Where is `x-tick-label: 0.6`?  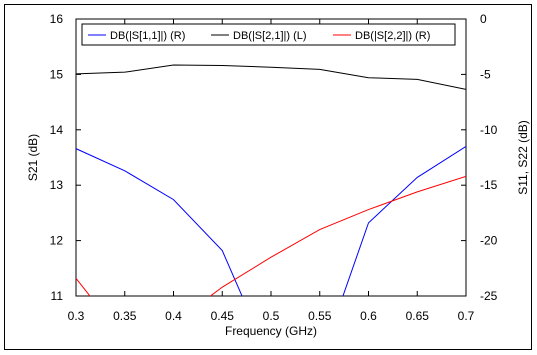 x-tick-label: 0.6 is located at coordinates (368, 316).